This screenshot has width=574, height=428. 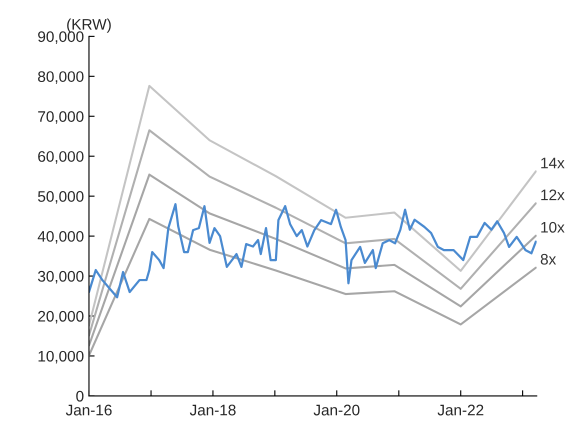 What do you see at coordinates (61, 357) in the screenshot?
I see `y-tick-label: 10,000` at bounding box center [61, 357].